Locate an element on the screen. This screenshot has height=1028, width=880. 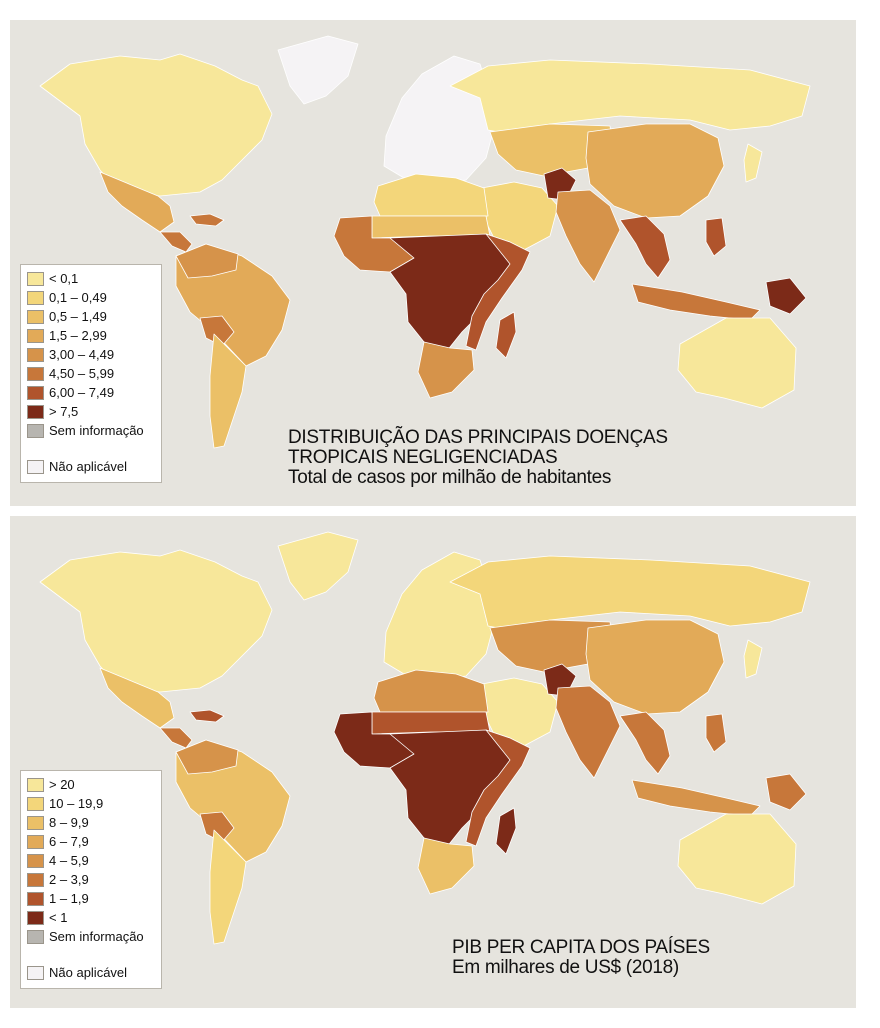
legend-item: < 0,1 is located at coordinates (92, 280).